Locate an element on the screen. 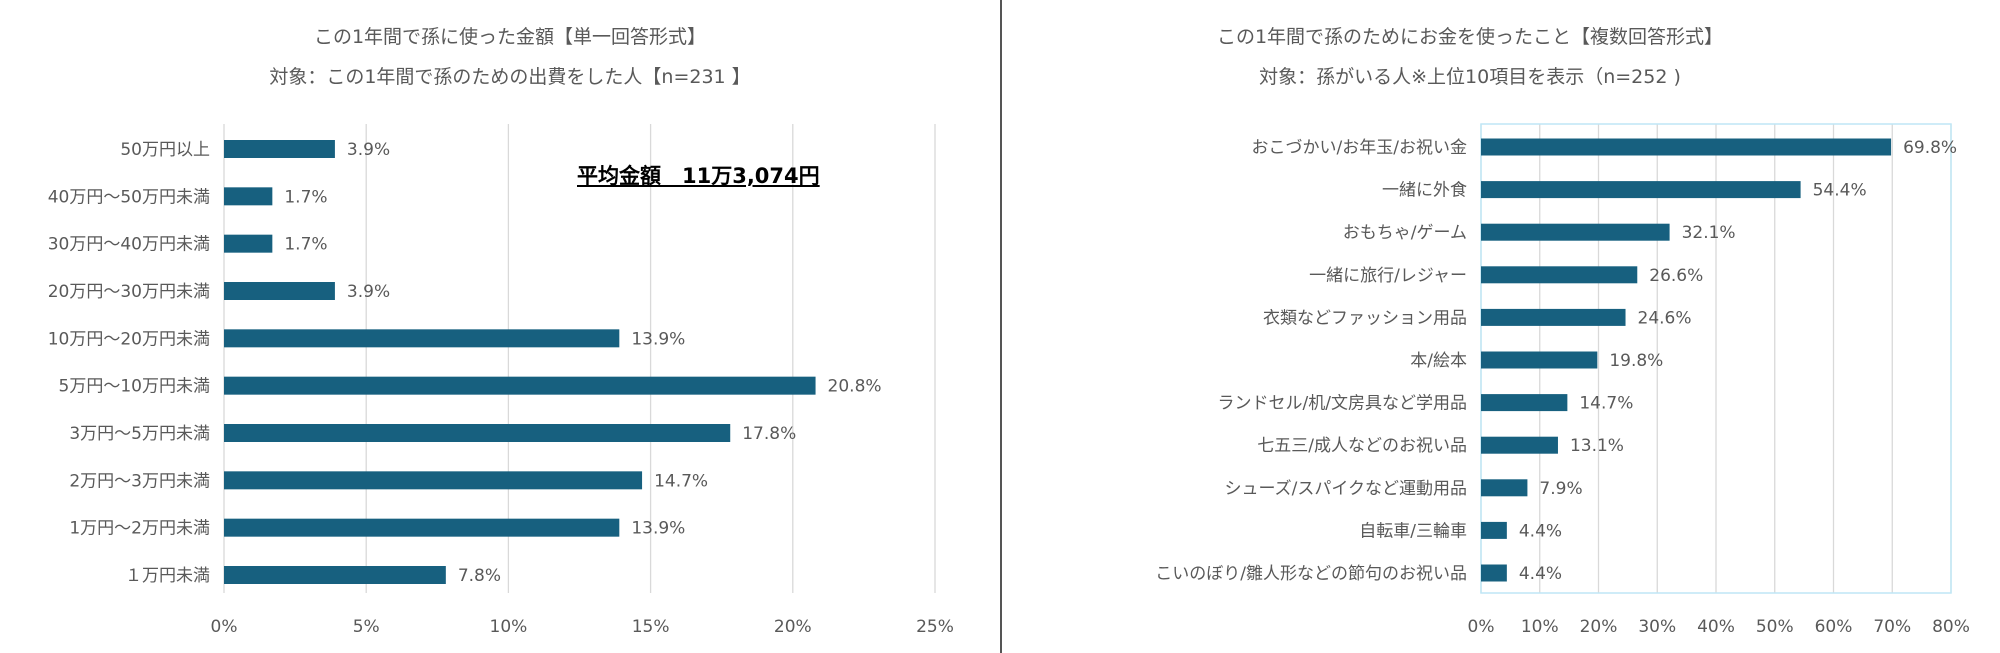 The height and width of the screenshot is (653, 2000). right-chart-subtitle: 対象：孫がいる人※上位10項目を表示（n=252 ) is located at coordinates (1470, 77).